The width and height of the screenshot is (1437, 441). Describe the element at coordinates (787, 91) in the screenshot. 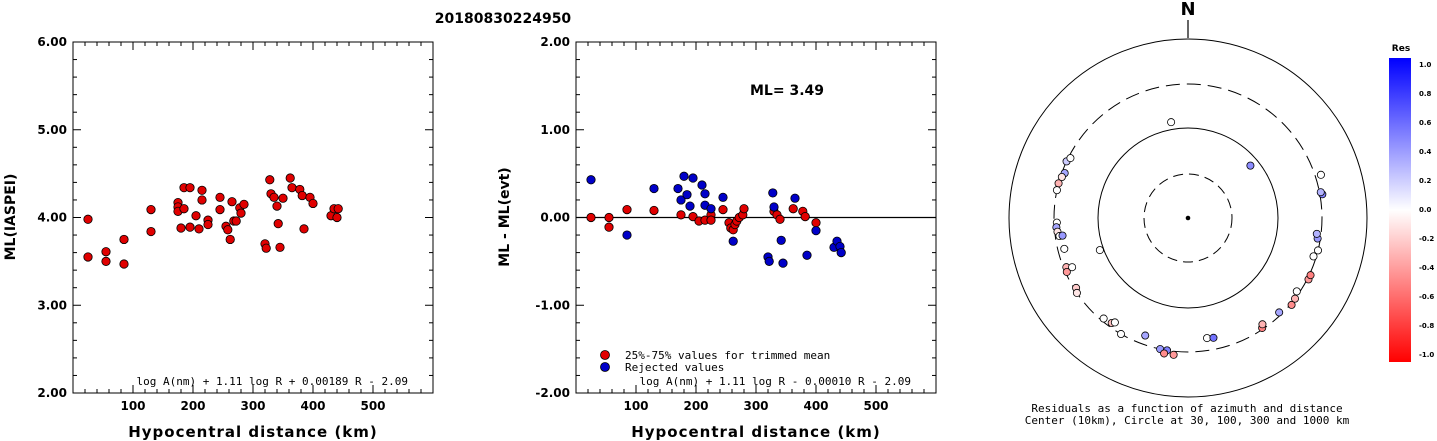

I see `ml-annotation: ML= 3.49` at that location.